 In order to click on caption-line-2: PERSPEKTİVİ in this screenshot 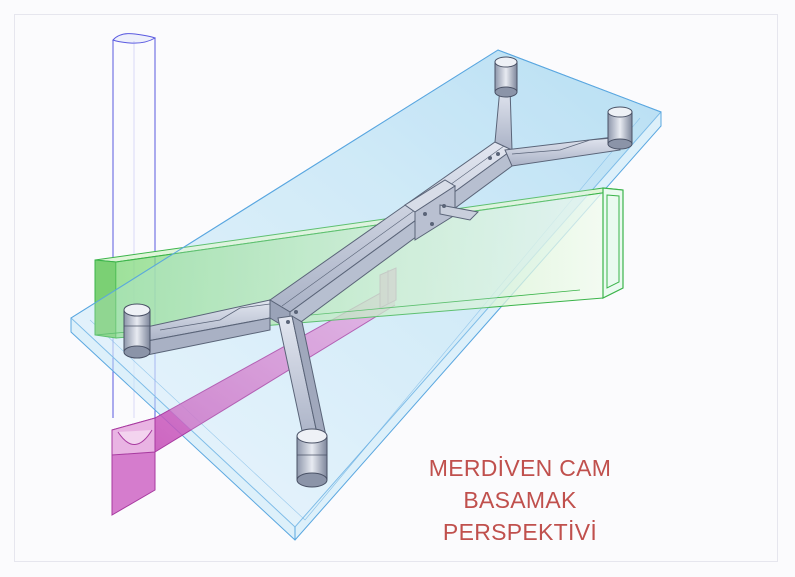, I will do `click(520, 532)`.